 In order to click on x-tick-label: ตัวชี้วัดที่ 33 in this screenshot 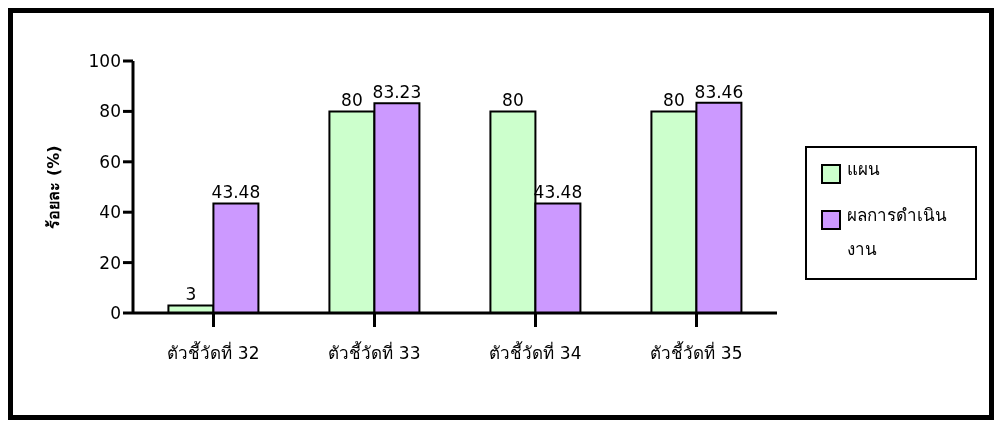, I will do `click(374, 352)`.